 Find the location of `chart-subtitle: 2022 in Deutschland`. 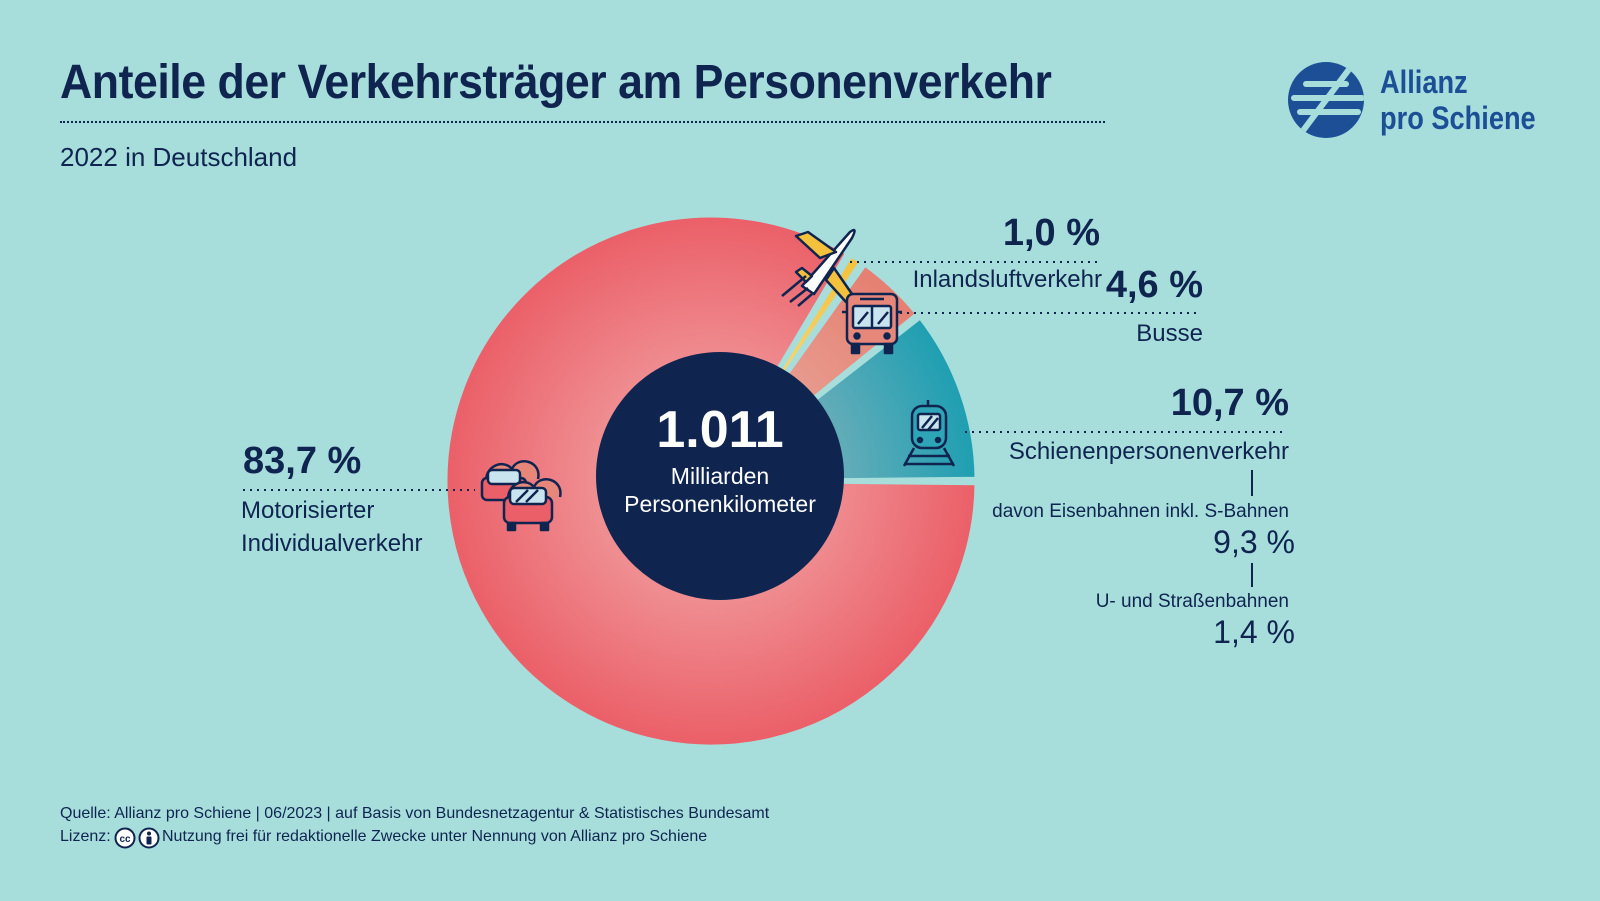

chart-subtitle: 2022 in Deutschland is located at coordinates (179, 157).